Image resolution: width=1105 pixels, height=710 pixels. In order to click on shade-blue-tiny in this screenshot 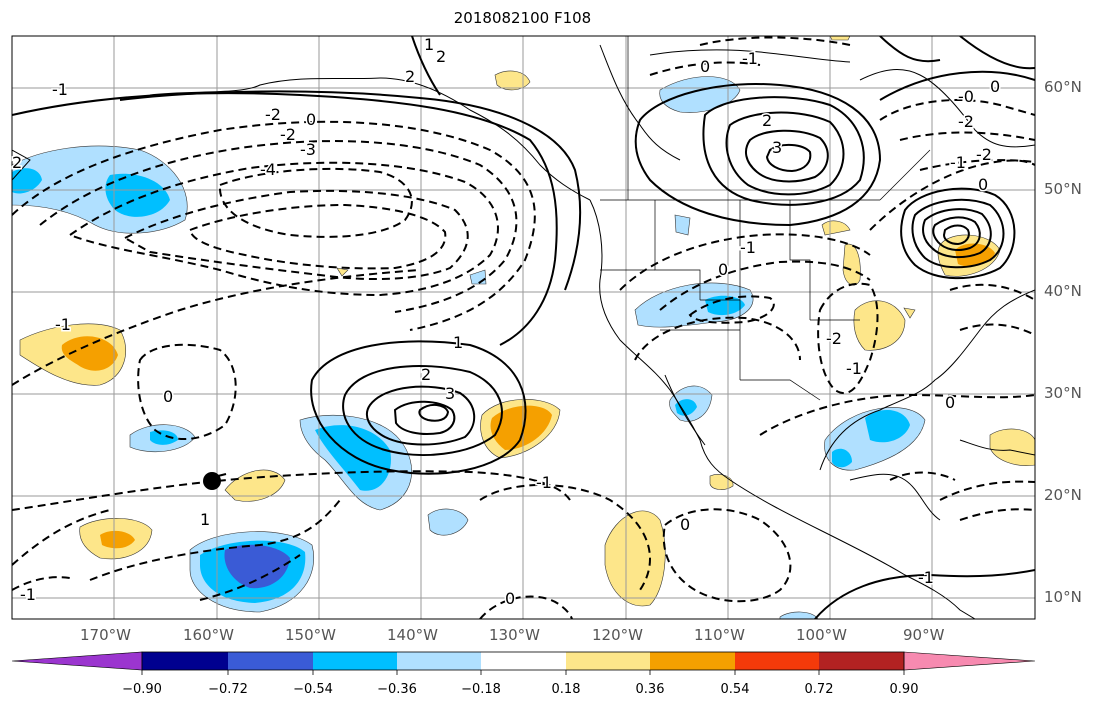, I will do `click(478, 277)`.